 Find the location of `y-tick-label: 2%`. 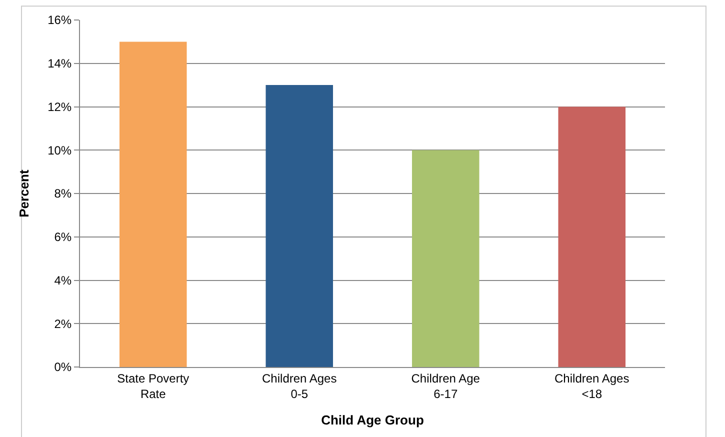

y-tick-label: 2% is located at coordinates (63, 323).